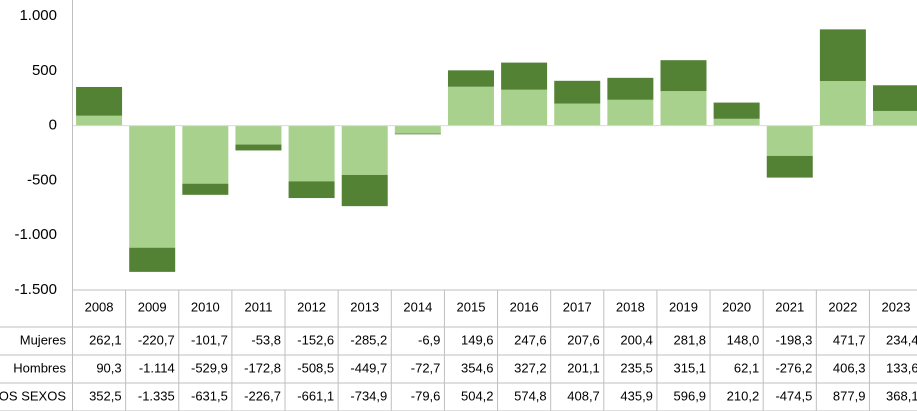  What do you see at coordinates (209, 395) in the screenshot?
I see `table-cell: -631,5` at bounding box center [209, 395].